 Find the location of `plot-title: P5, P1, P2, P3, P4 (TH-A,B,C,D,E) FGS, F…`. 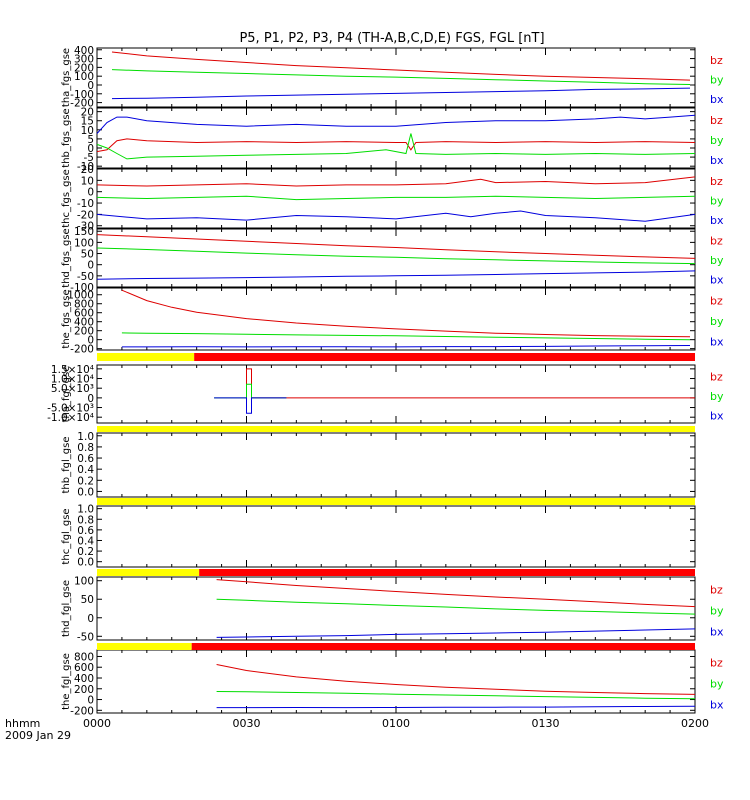

plot-title: P5, P1, P2, P3, P4 (TH-A,B,C,D,E) FGS, F… is located at coordinates (391, 38).